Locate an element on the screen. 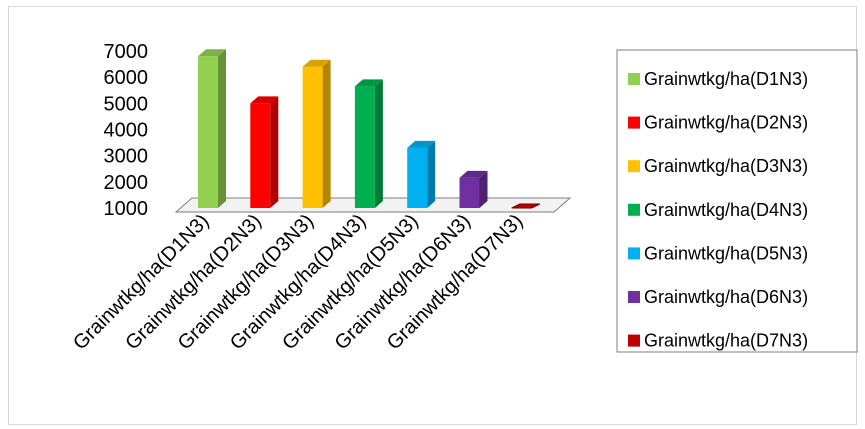 The image size is (865, 429). y-tick-label: 5000 is located at coordinates (126, 104).